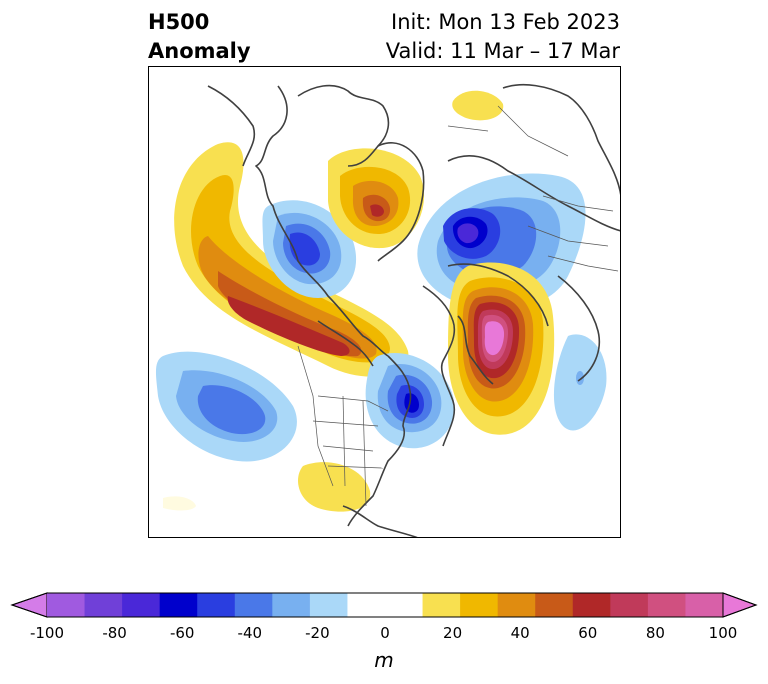 Image resolution: width=768 pixels, height=684 pixels. Describe the element at coordinates (453, 633) in the screenshot. I see `colorbar-tick-label: 20` at that location.